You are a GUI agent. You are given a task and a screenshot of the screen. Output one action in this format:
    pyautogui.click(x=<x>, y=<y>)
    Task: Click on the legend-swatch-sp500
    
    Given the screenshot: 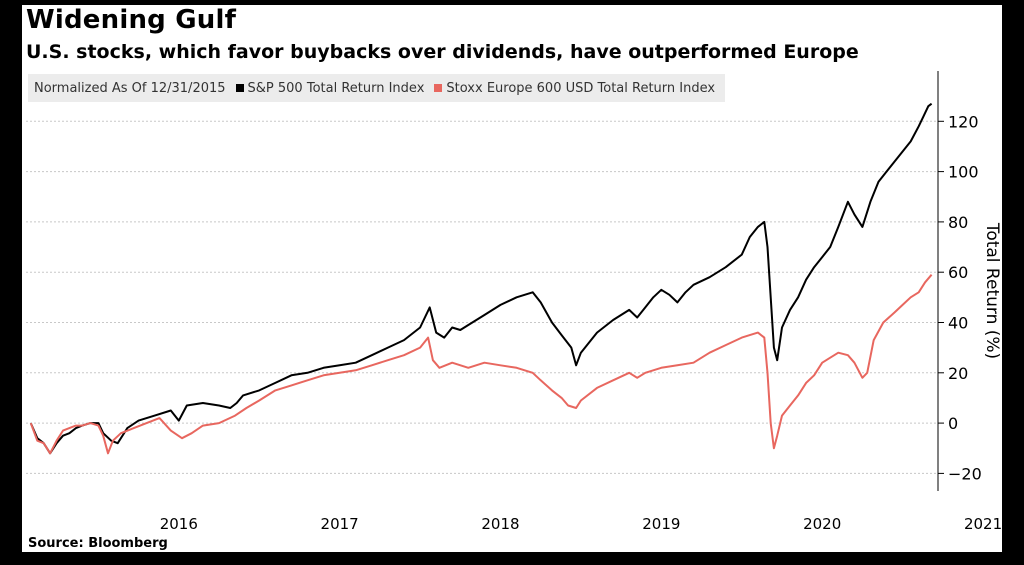 What is the action you would take?
    pyautogui.click(x=239, y=88)
    